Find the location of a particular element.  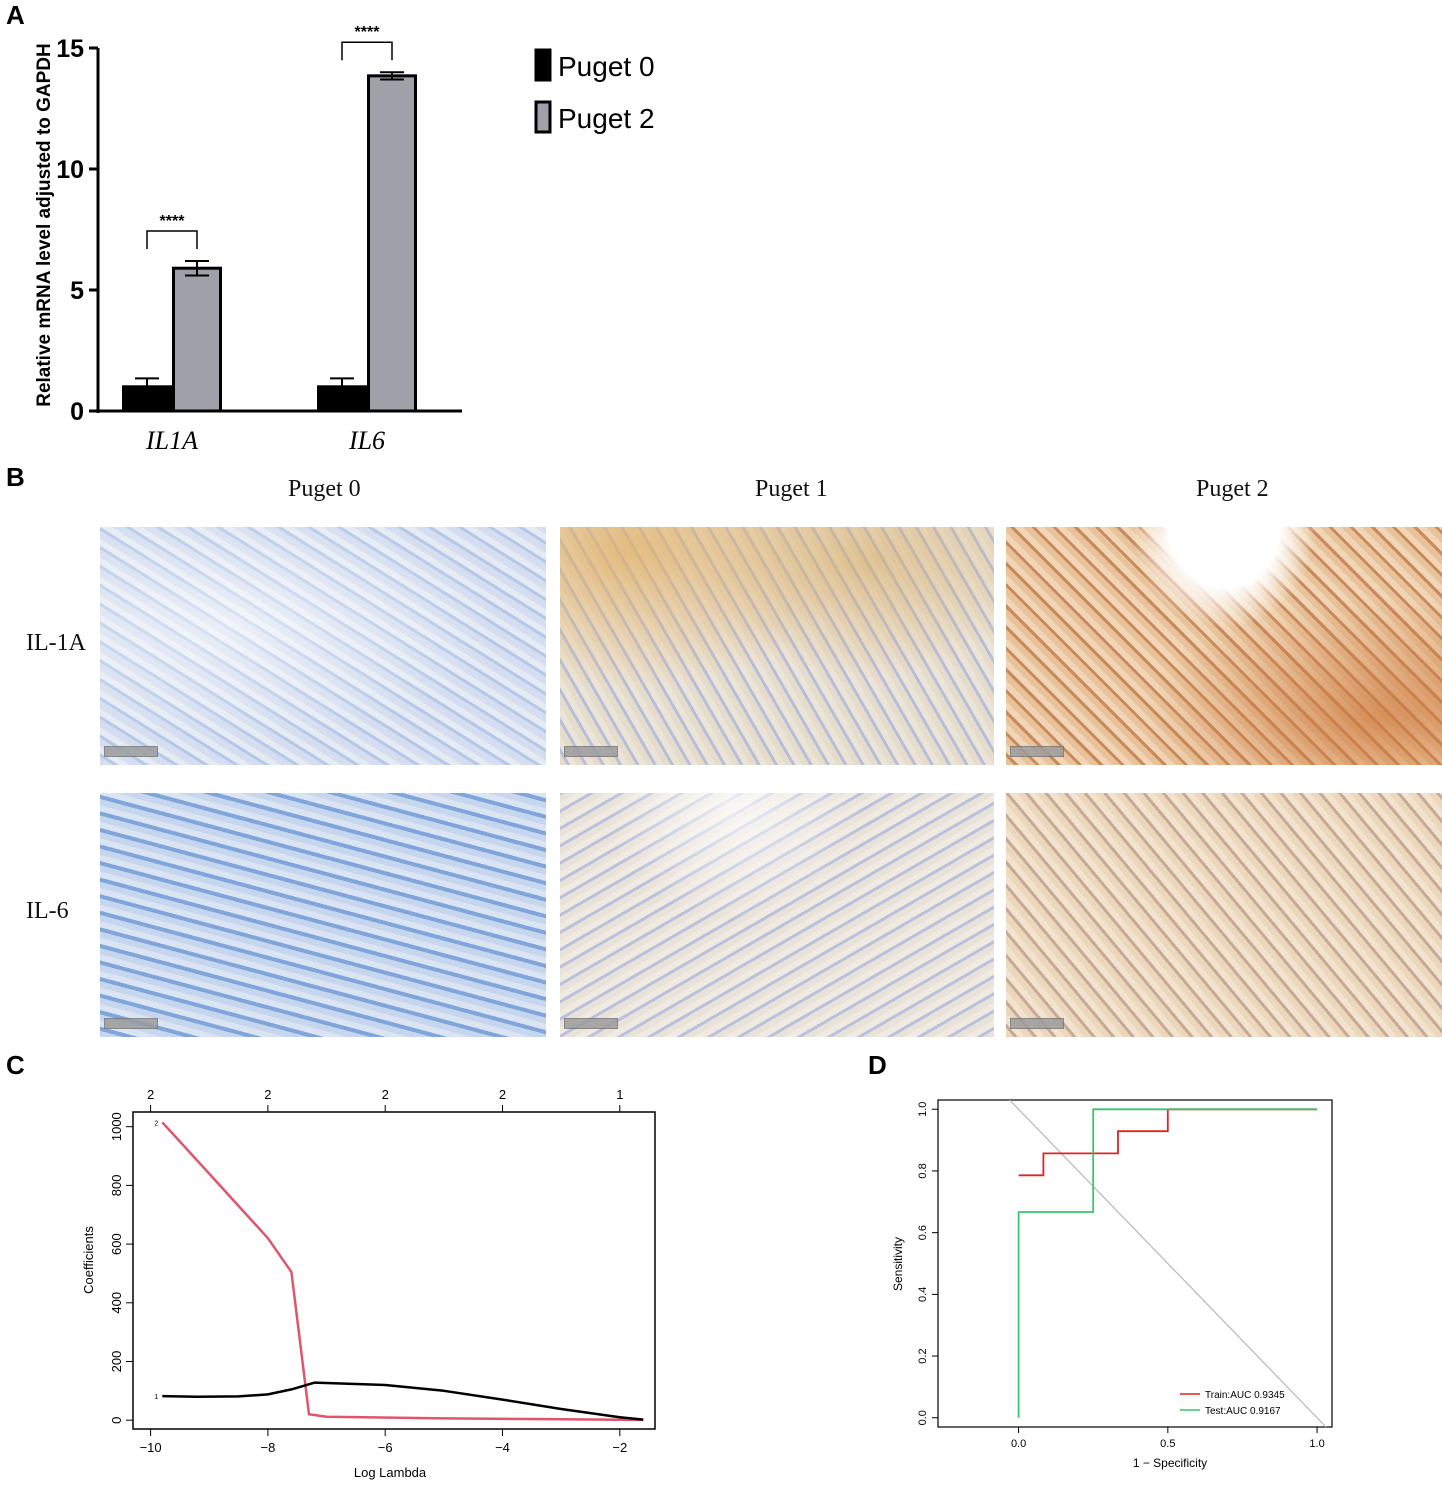

y-tick-label: 600 is located at coordinates (116, 1244).